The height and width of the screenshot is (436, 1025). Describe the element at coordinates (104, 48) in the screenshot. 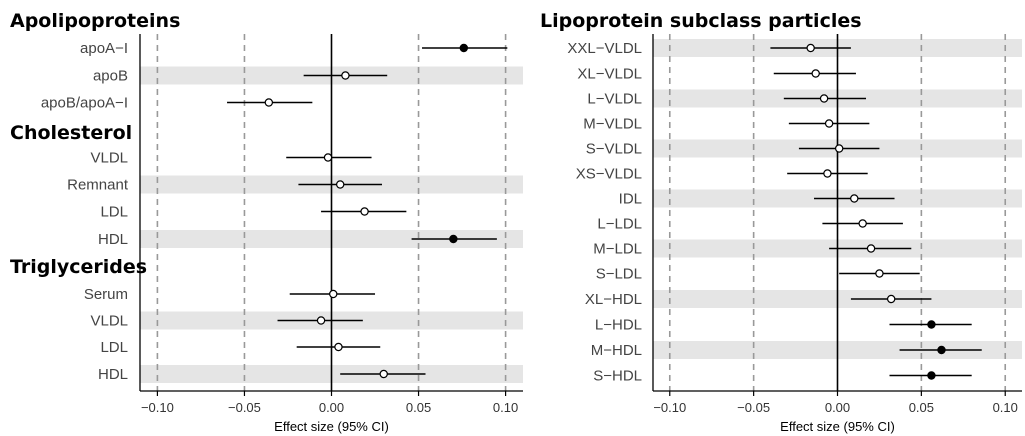

I see `row-label: apoA−I` at that location.